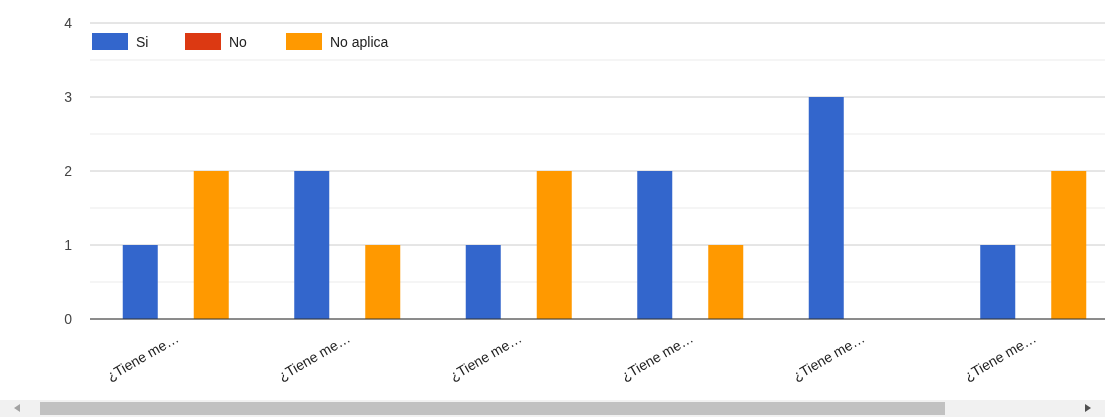  I want to click on y-tick-label: 0, so click(68, 318).